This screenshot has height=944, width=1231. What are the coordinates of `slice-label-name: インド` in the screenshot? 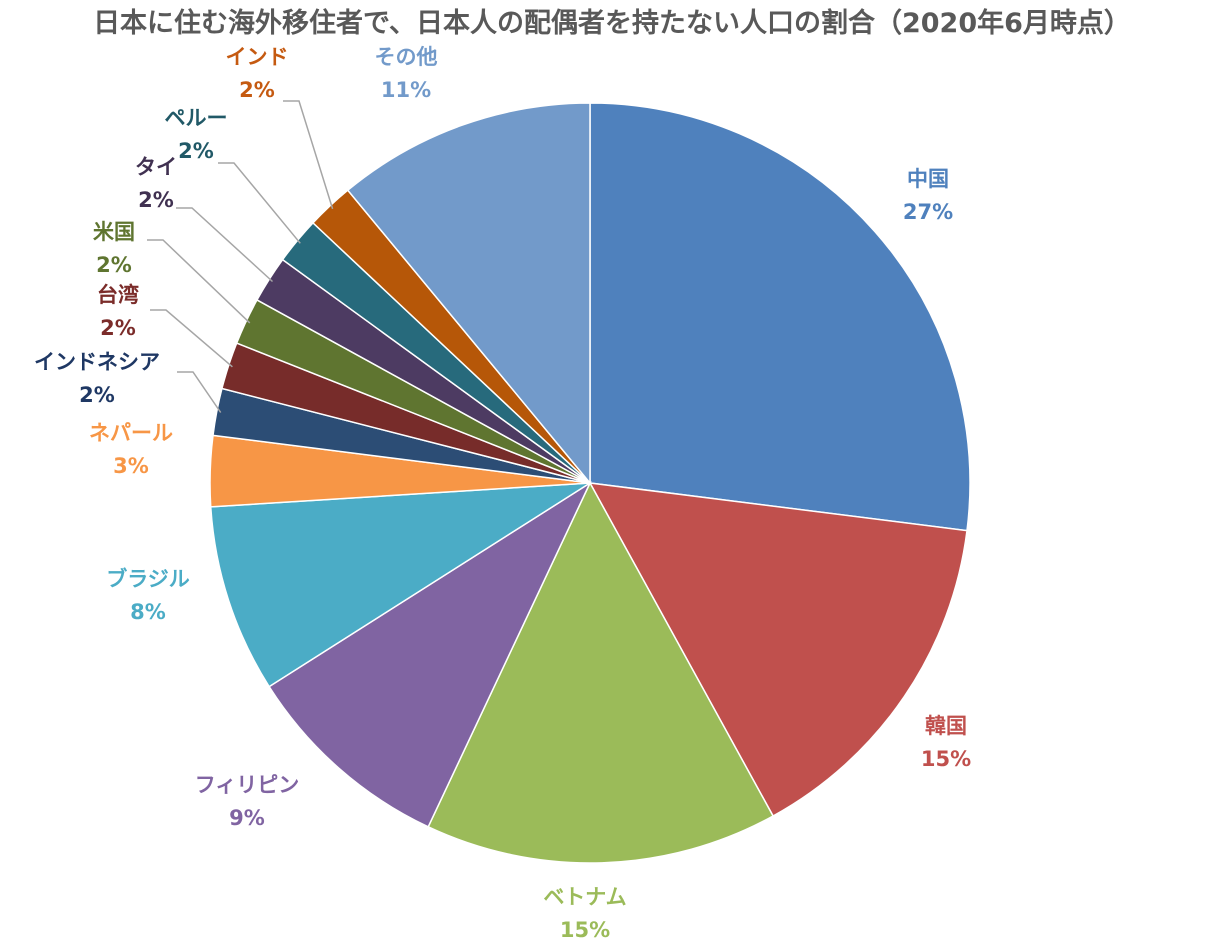 It's located at (257, 57).